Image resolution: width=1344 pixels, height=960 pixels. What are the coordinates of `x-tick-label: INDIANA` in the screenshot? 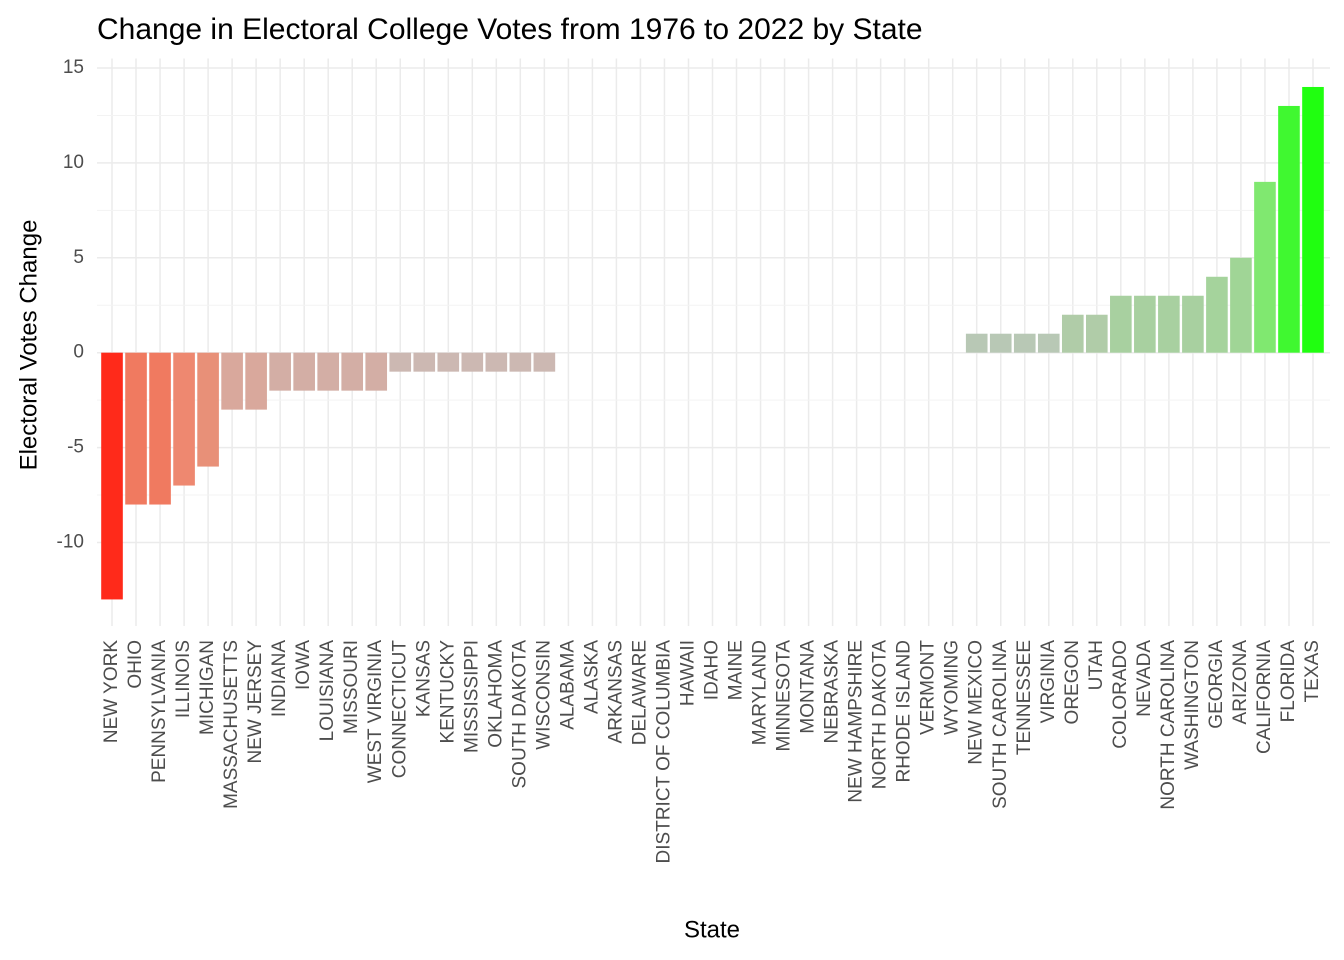 It's located at (279, 678).